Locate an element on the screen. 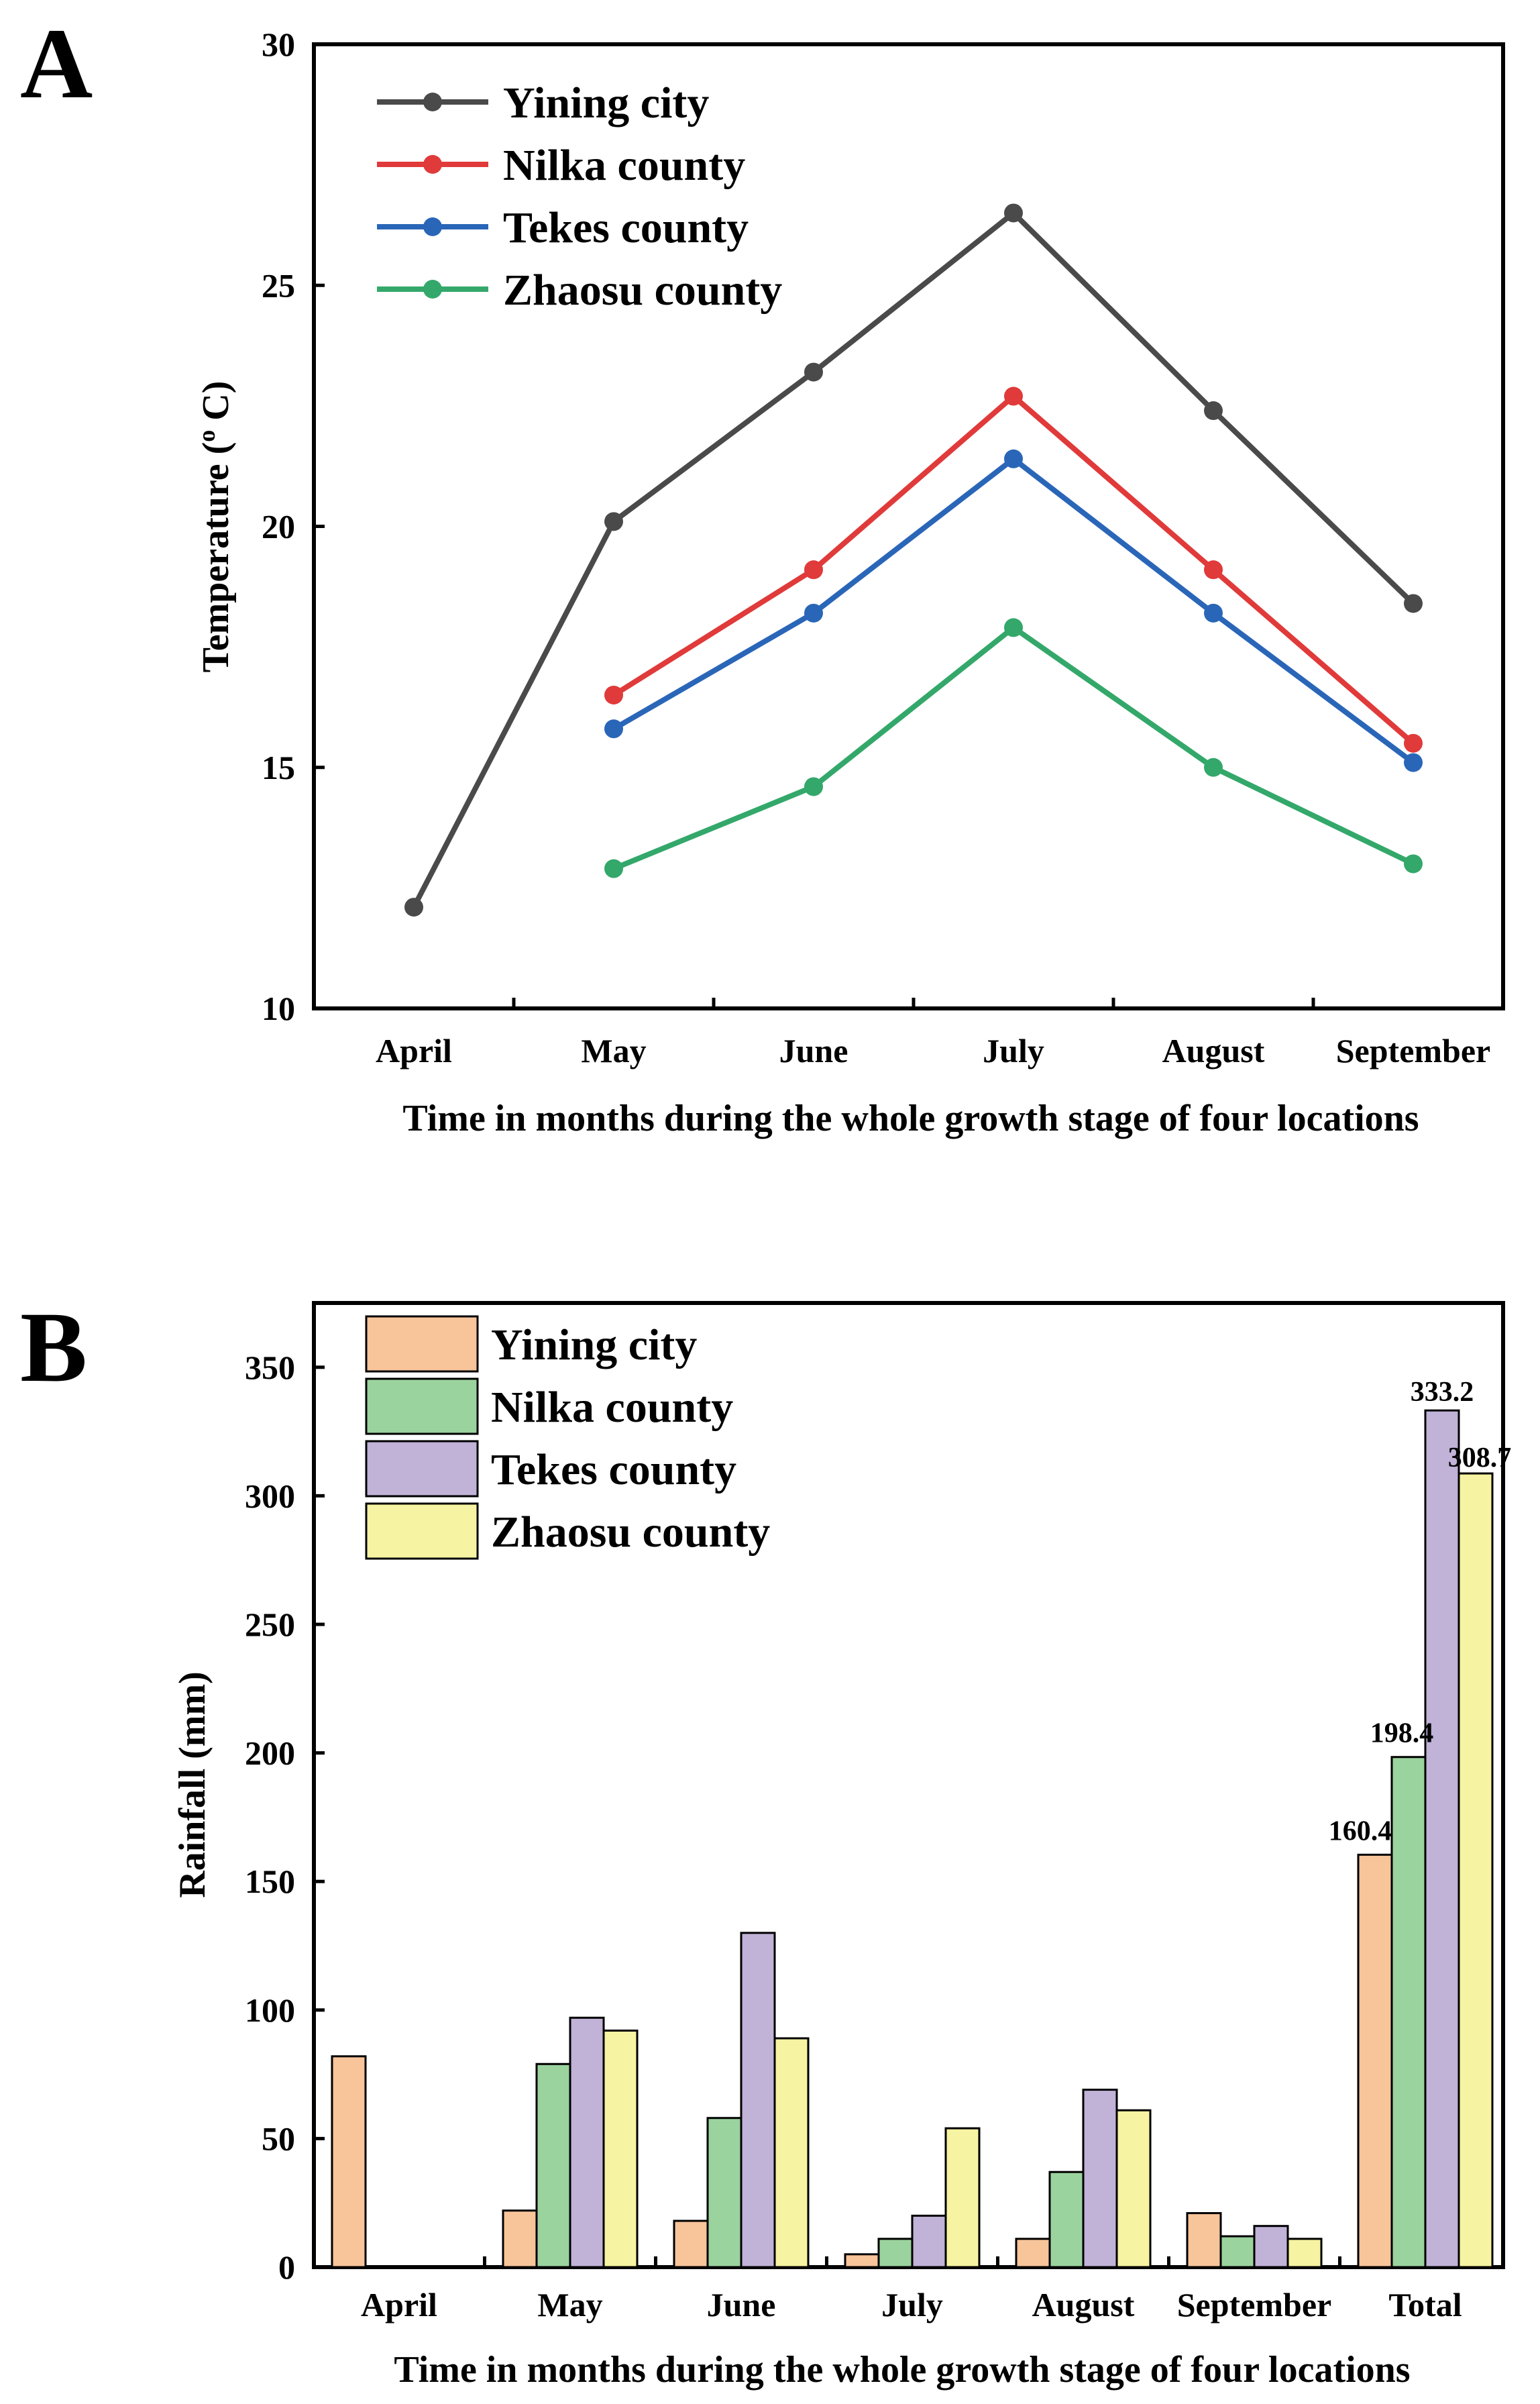 The image size is (1540, 2404). panel-b-bar-yining-city-july is located at coordinates (862, 2260).